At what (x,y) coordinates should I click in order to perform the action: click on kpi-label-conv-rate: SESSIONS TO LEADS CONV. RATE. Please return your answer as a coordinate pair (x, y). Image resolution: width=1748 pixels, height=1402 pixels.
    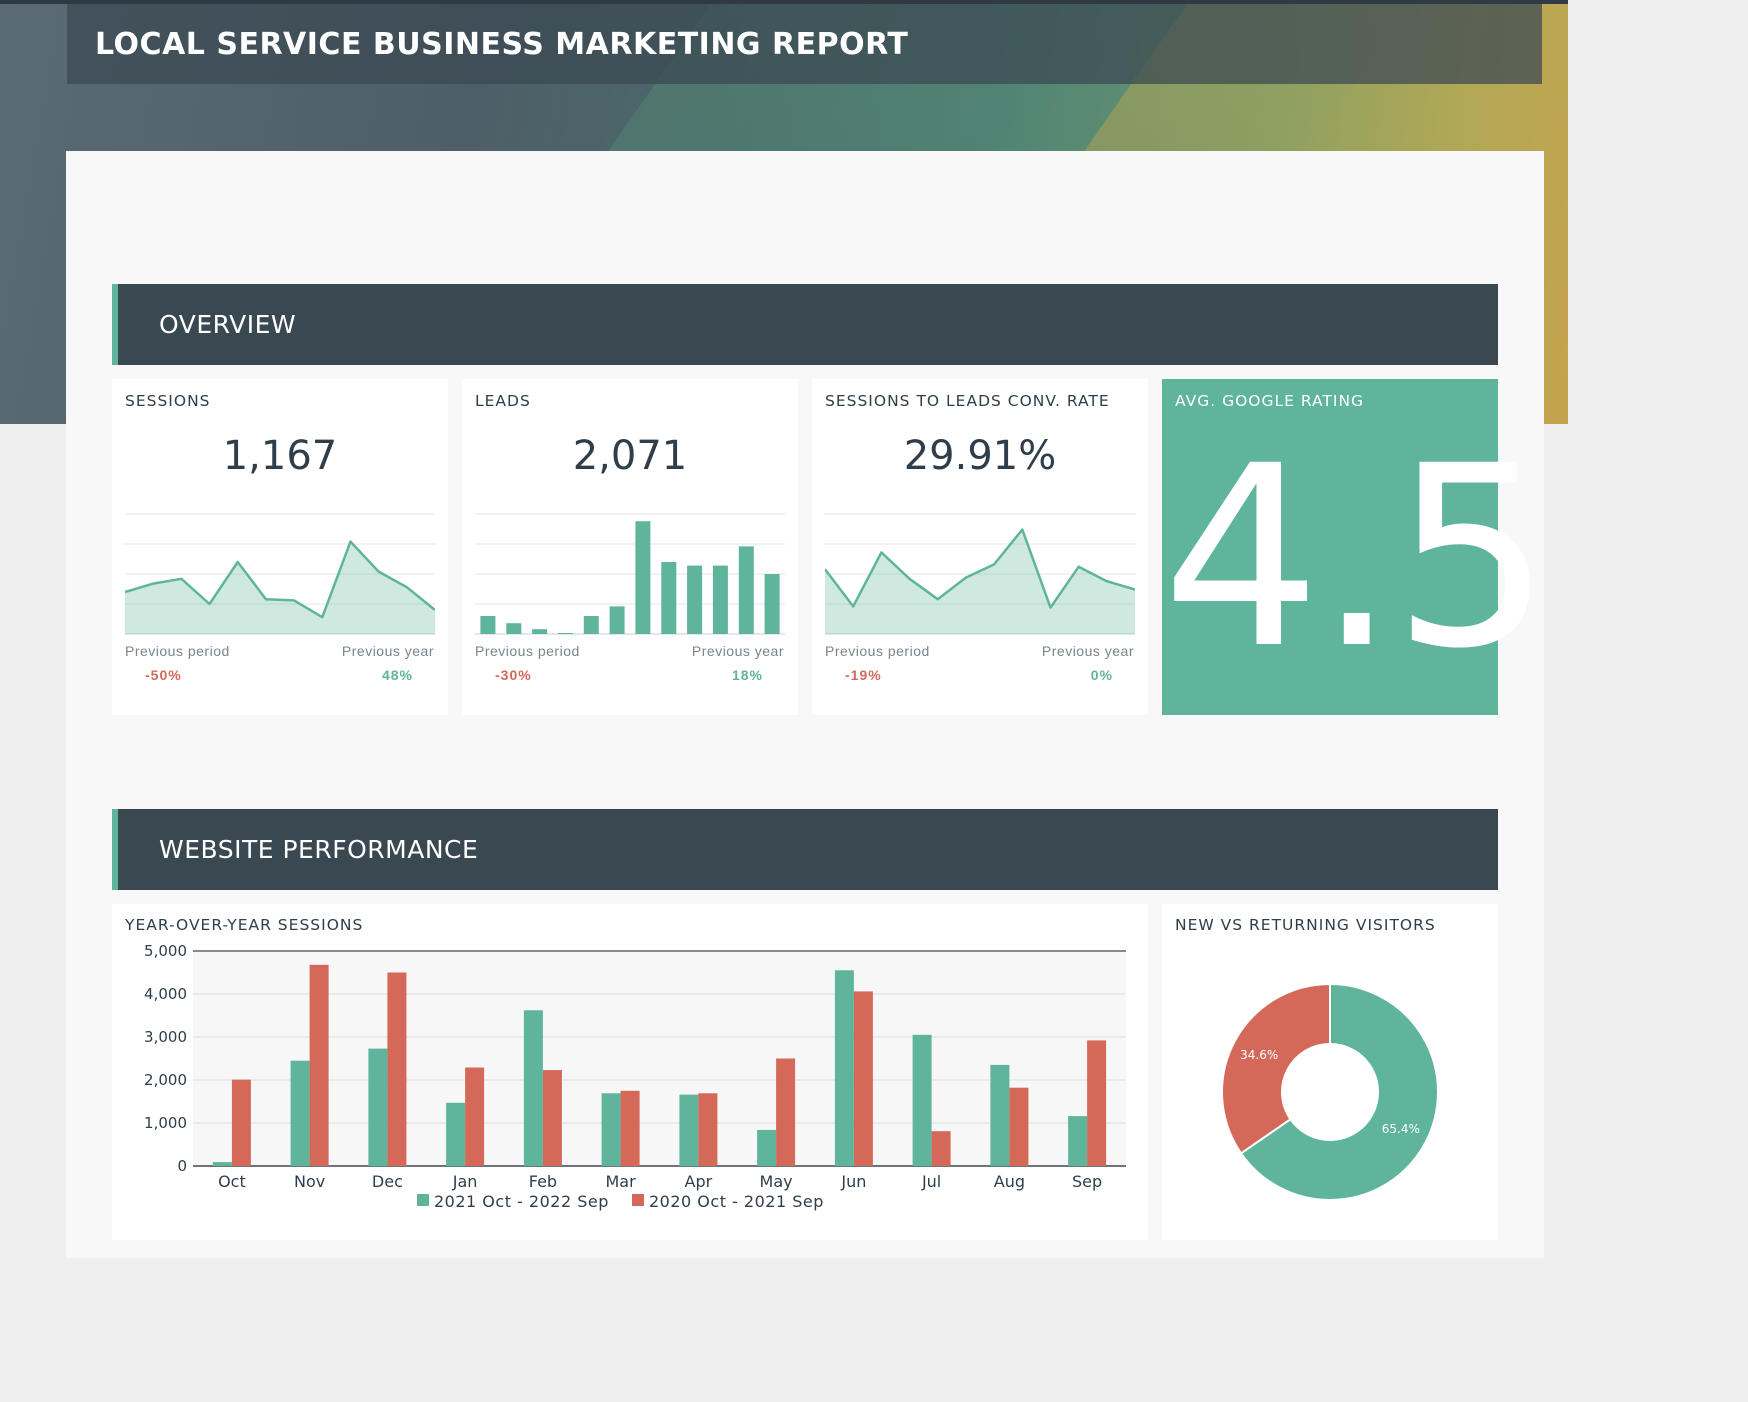
    Looking at the image, I should click on (967, 401).